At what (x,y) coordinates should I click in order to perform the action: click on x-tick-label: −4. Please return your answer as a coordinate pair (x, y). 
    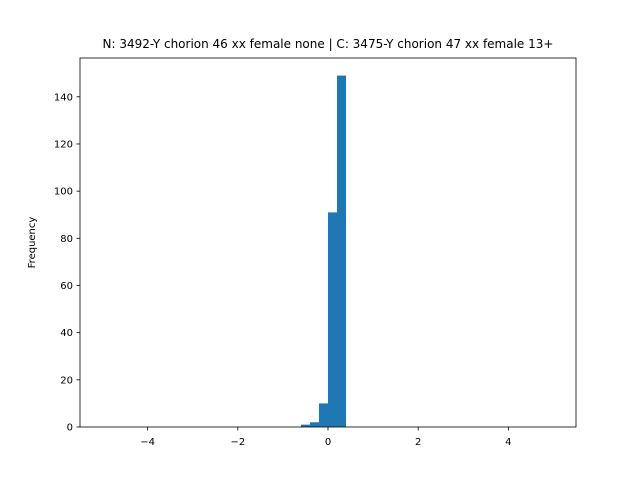
    Looking at the image, I should click on (147, 442).